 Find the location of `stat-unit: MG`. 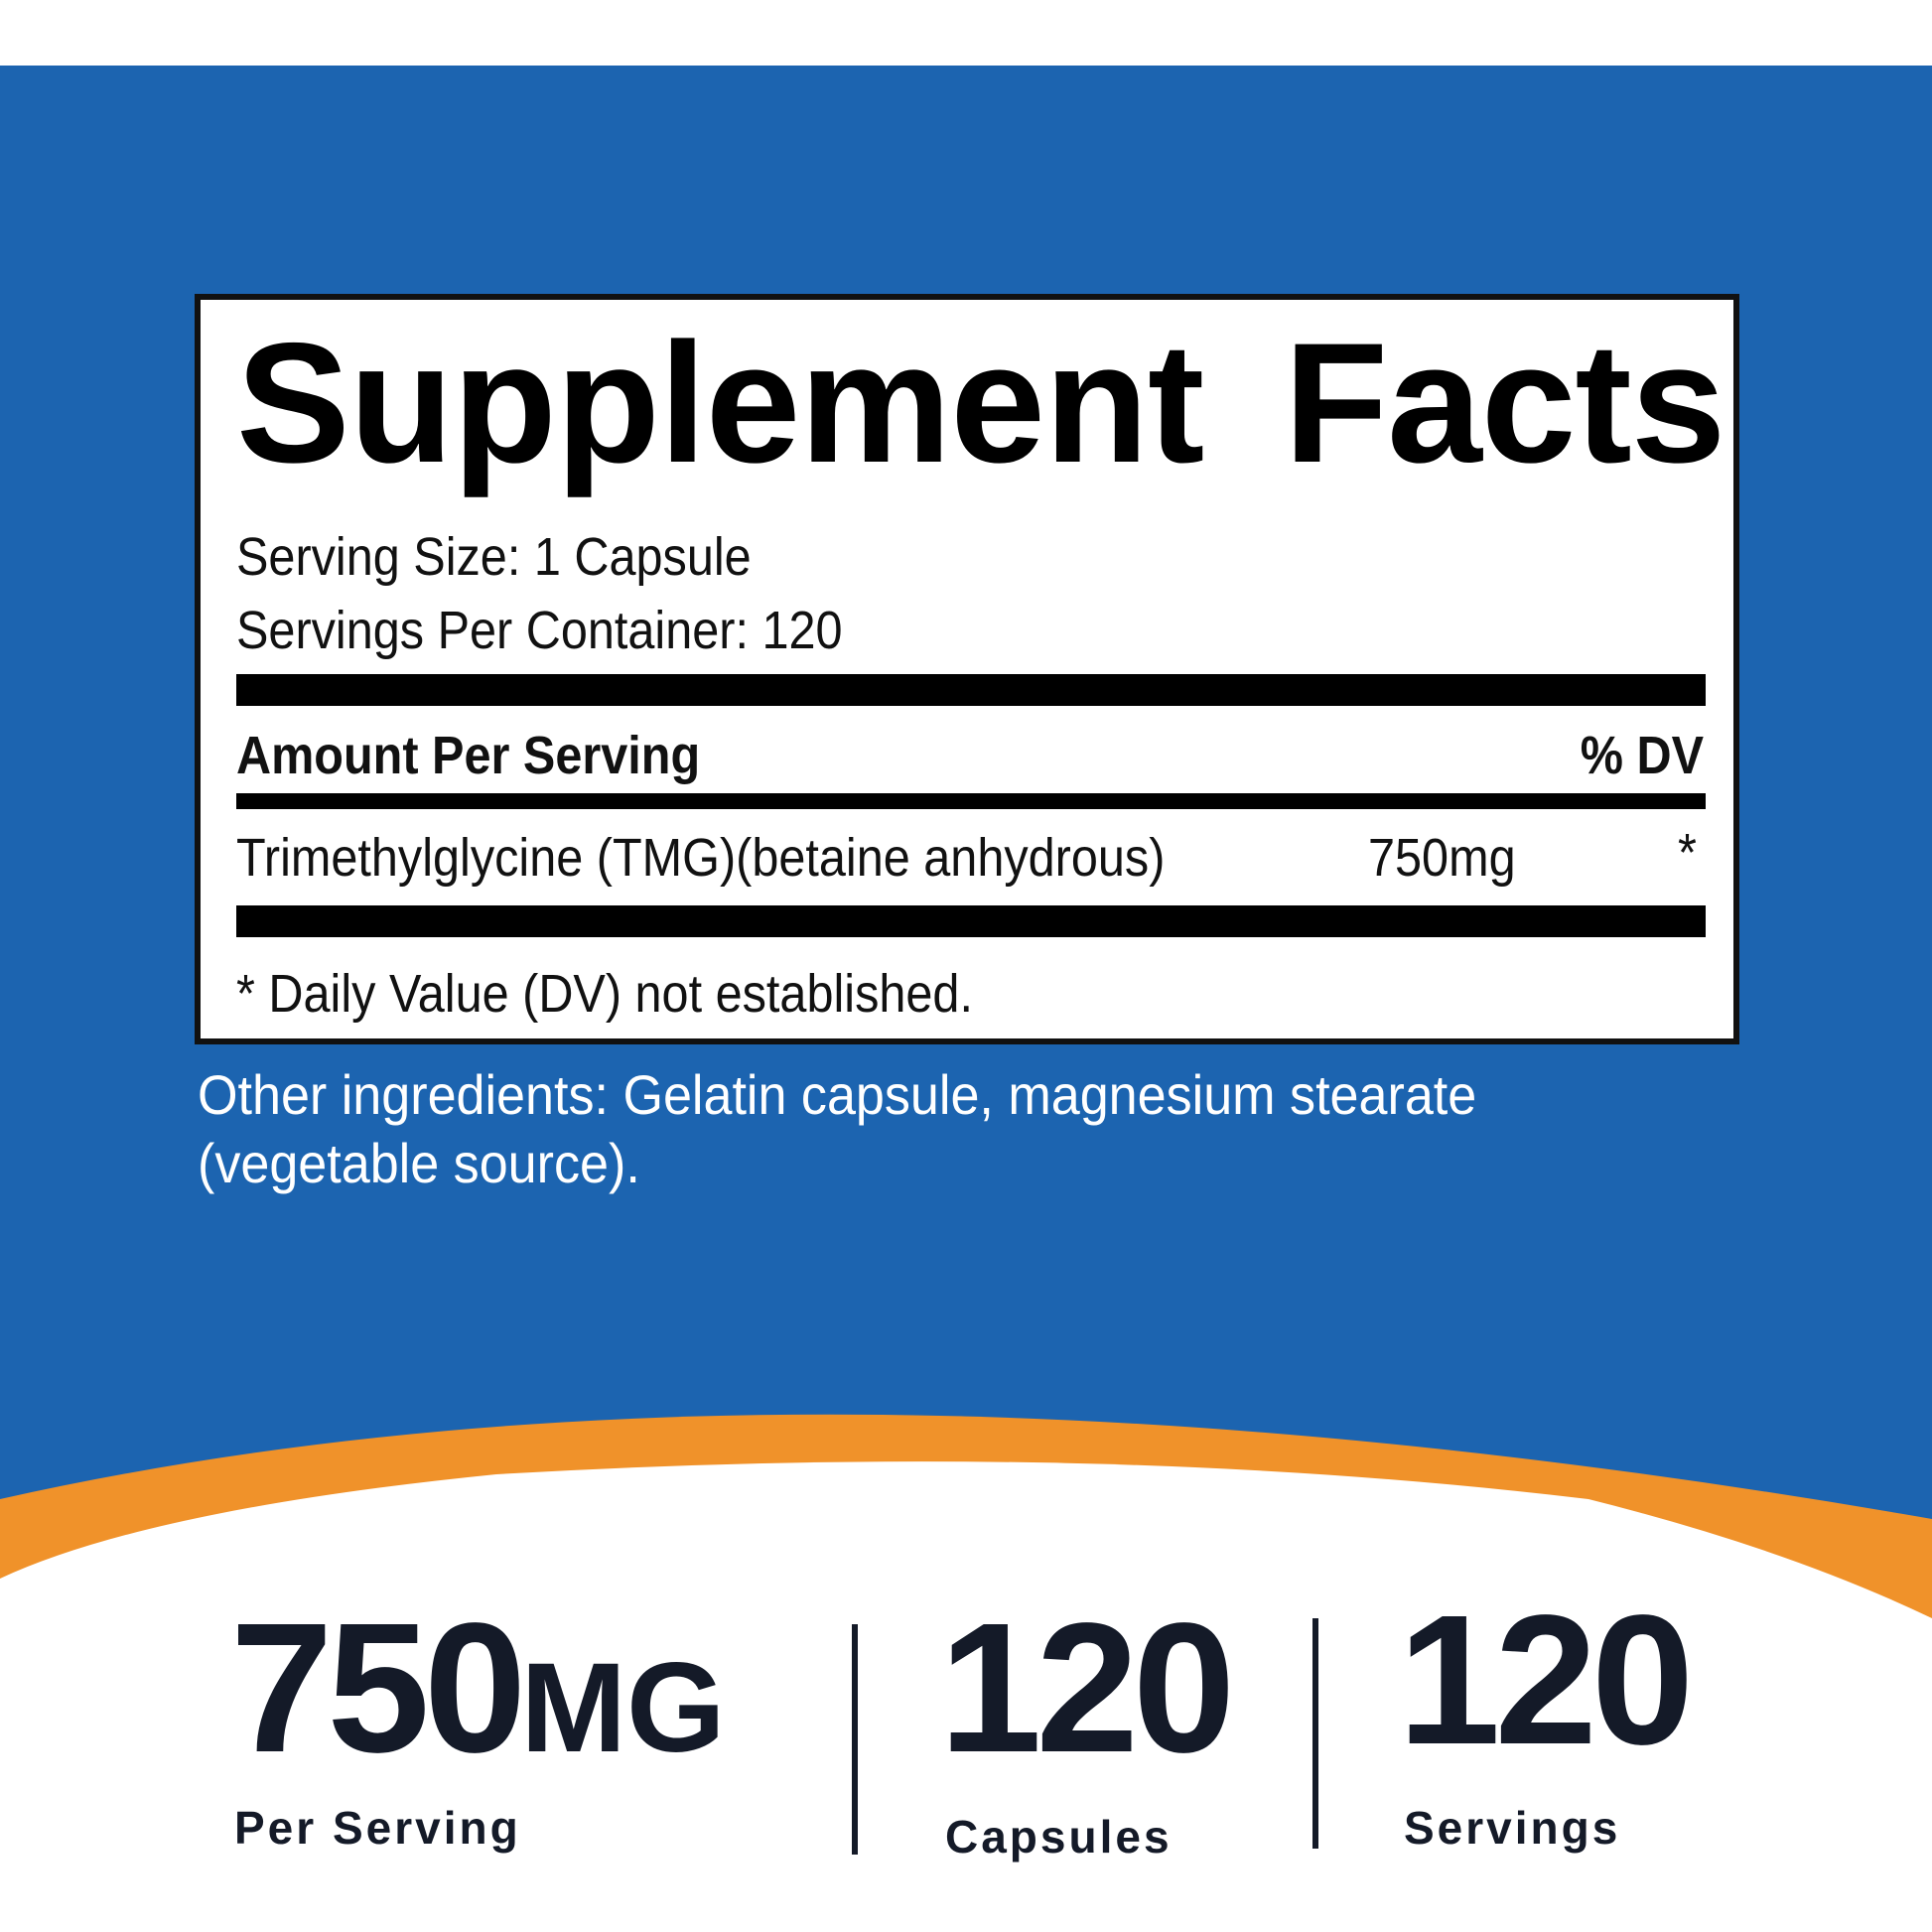

stat-unit: MG is located at coordinates (623, 1708).